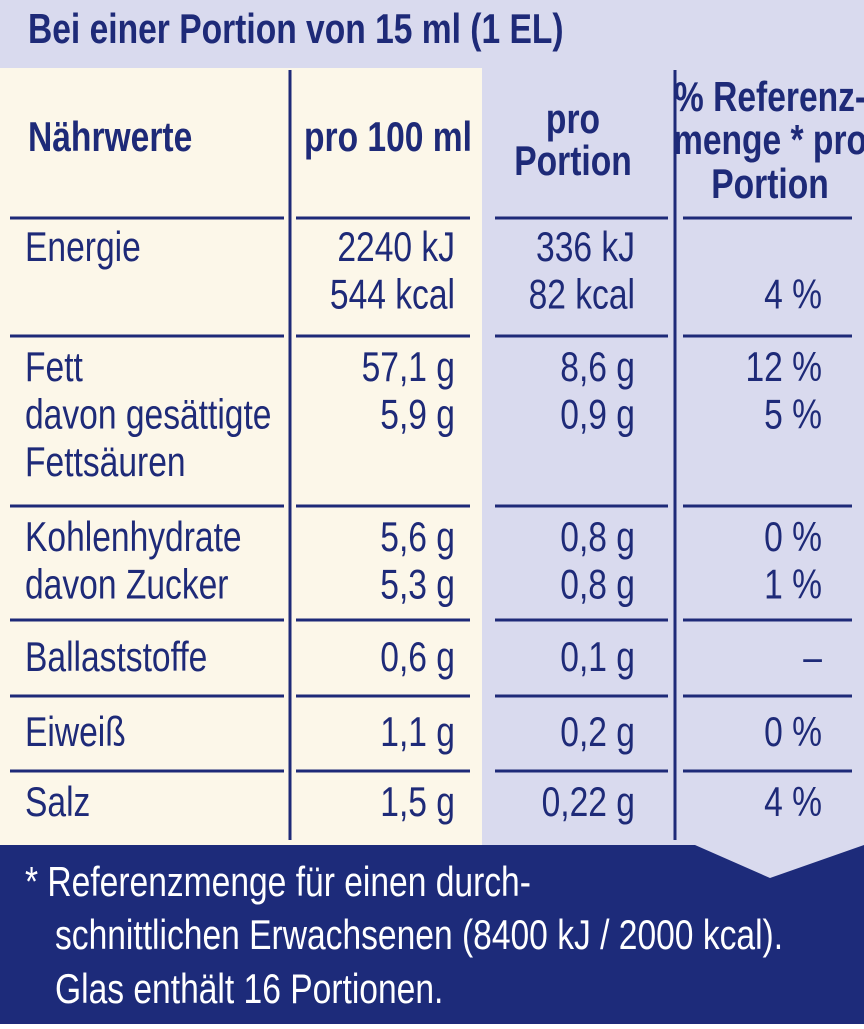 The width and height of the screenshot is (864, 1029). What do you see at coordinates (769, 98) in the screenshot?
I see `column-header: % Referenz-` at bounding box center [769, 98].